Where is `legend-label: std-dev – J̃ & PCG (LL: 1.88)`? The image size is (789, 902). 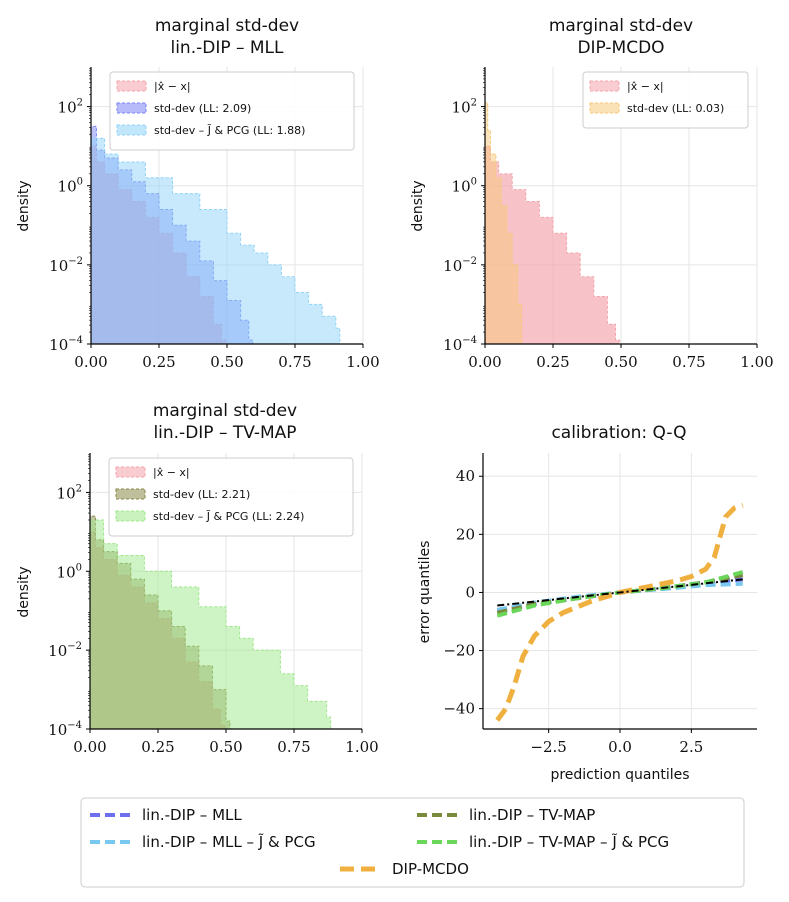 legend-label: std-dev – J̃ & PCG (LL: 1.88) is located at coordinates (229, 130).